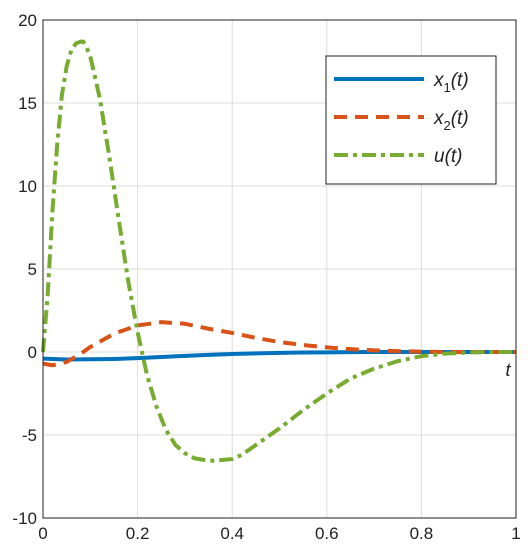 The image size is (528, 550). Describe the element at coordinates (279, 356) in the screenshot. I see `series-line-x1` at that location.